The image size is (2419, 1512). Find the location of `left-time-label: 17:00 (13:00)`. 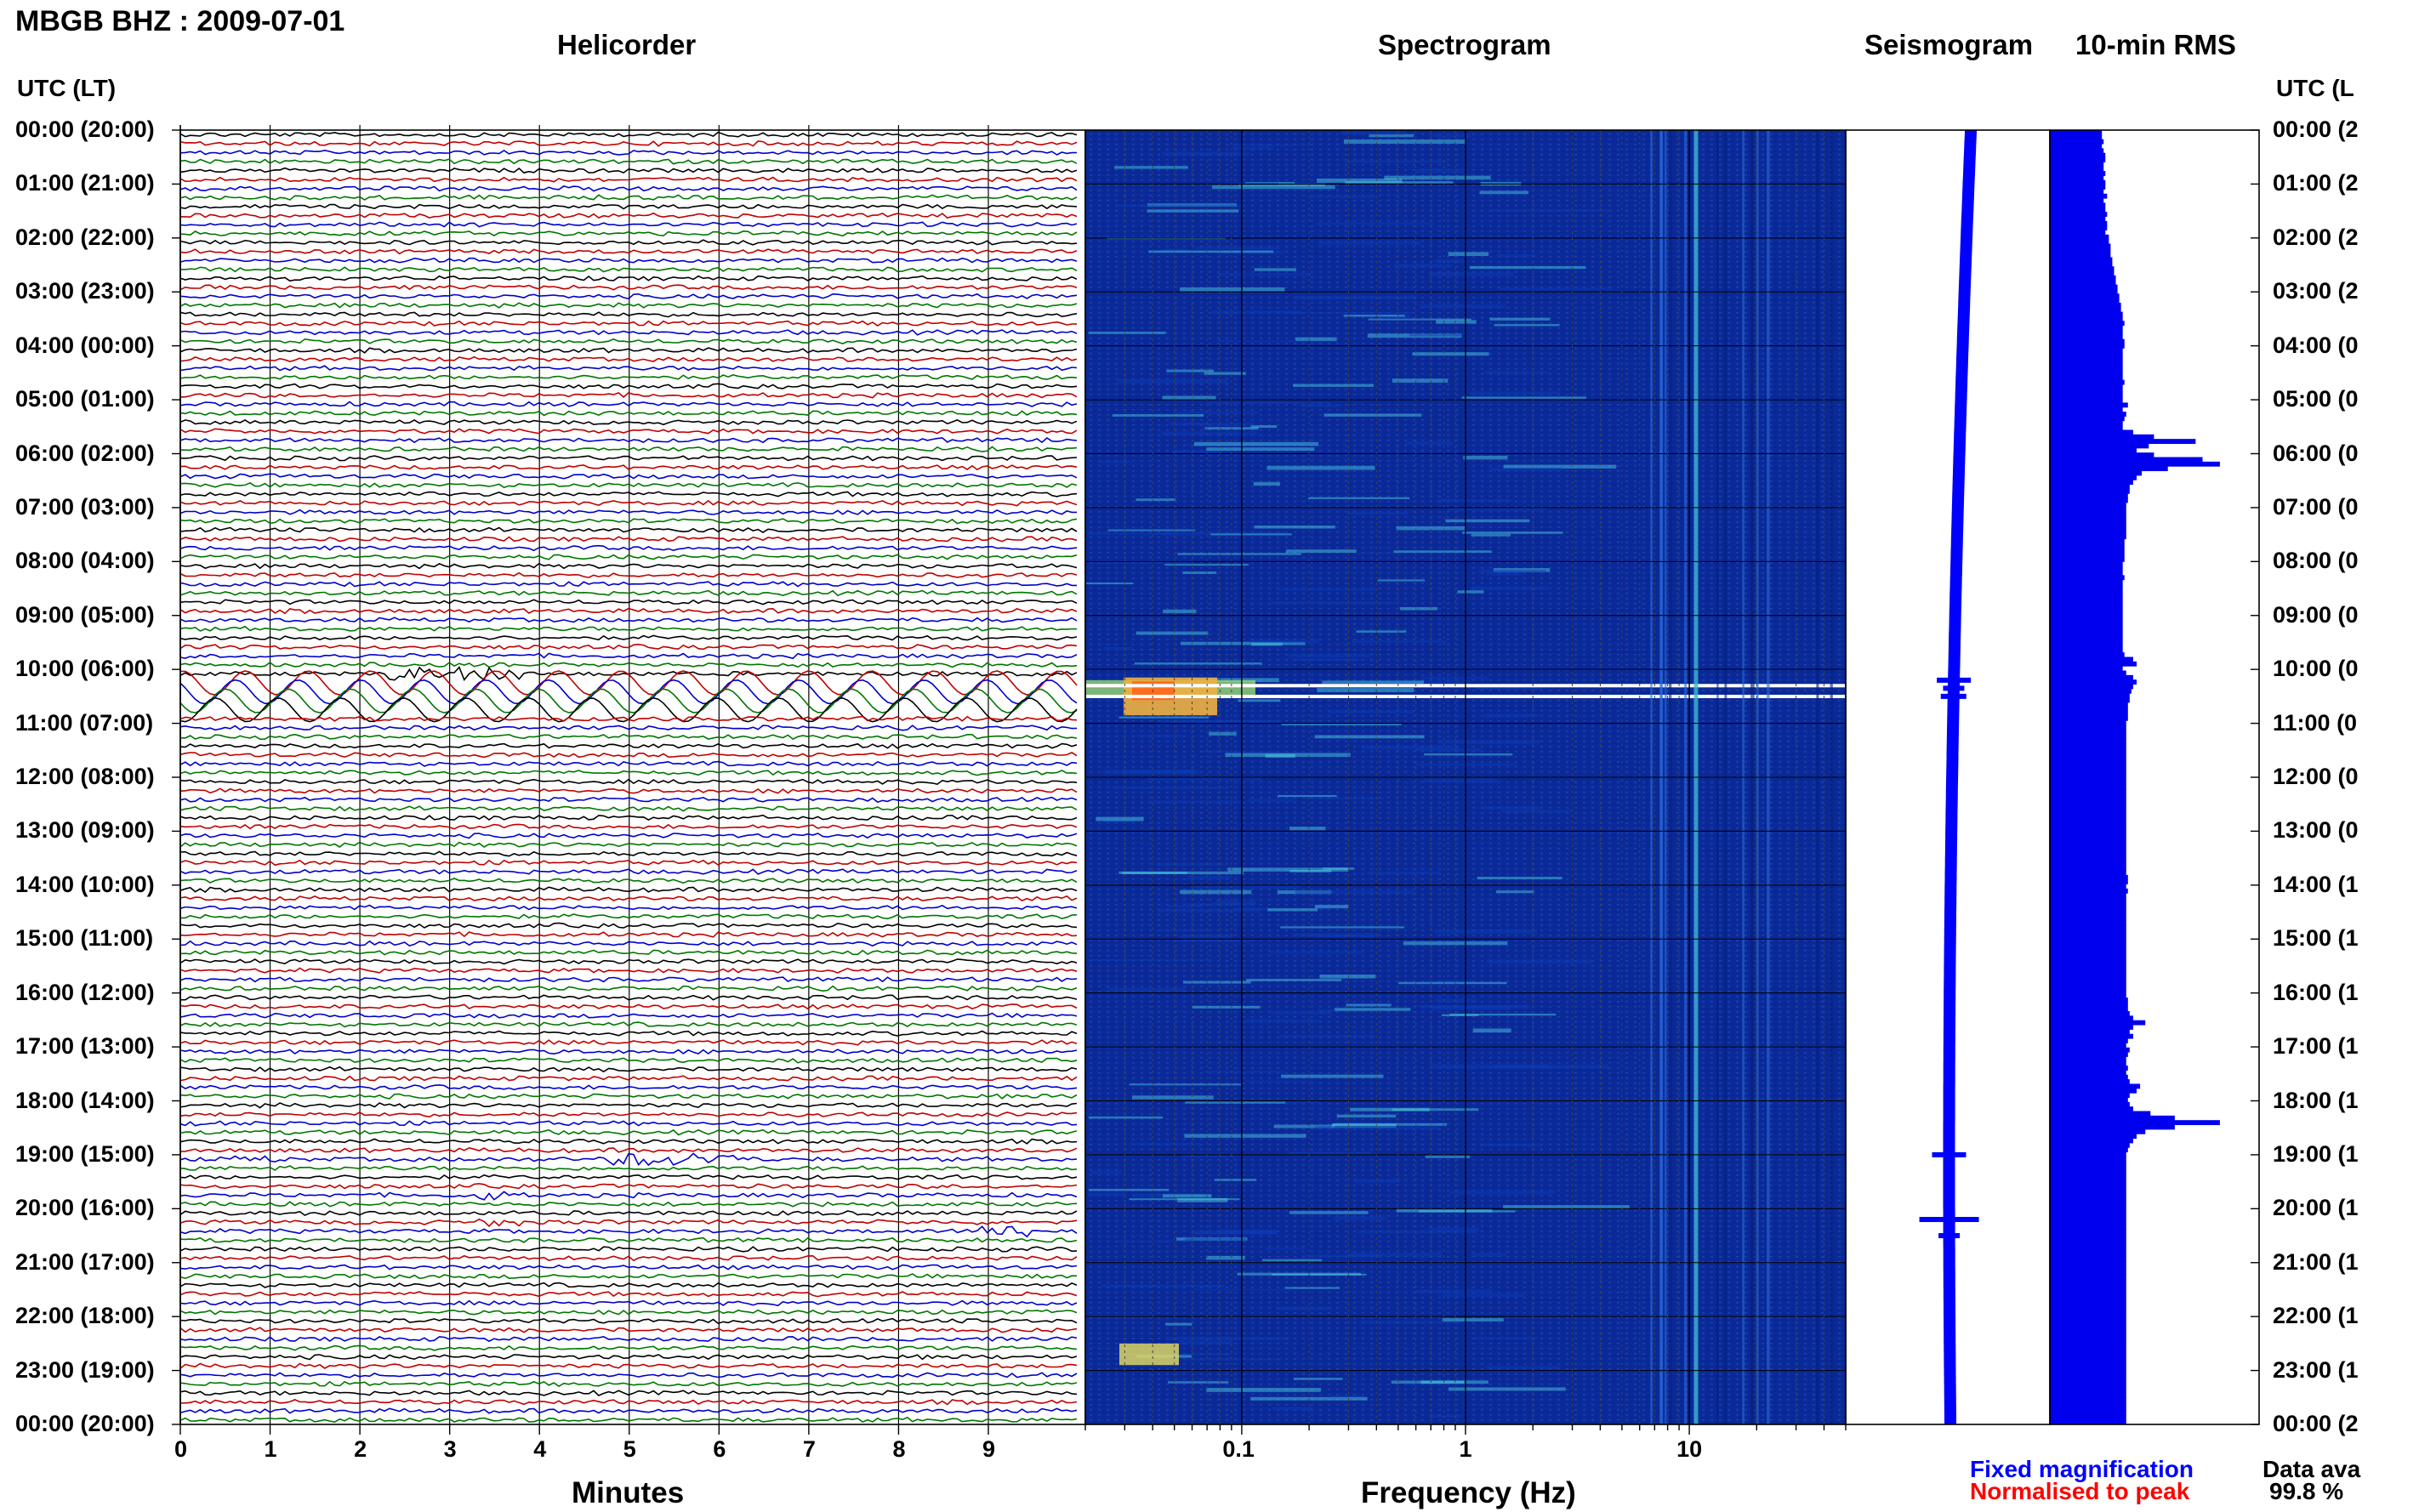

left-time-label: 17:00 (13:00) is located at coordinates (85, 1046).